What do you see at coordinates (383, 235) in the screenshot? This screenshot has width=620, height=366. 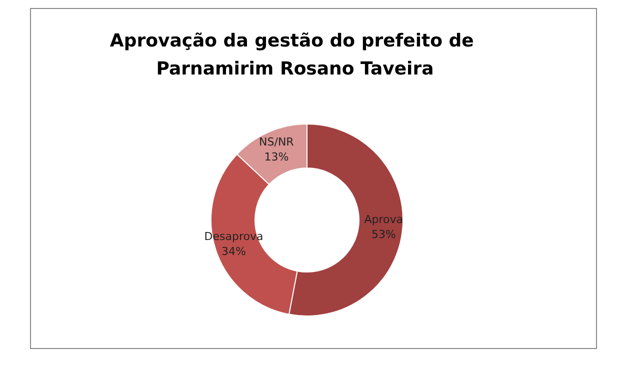 I see `data-label: 53%` at bounding box center [383, 235].